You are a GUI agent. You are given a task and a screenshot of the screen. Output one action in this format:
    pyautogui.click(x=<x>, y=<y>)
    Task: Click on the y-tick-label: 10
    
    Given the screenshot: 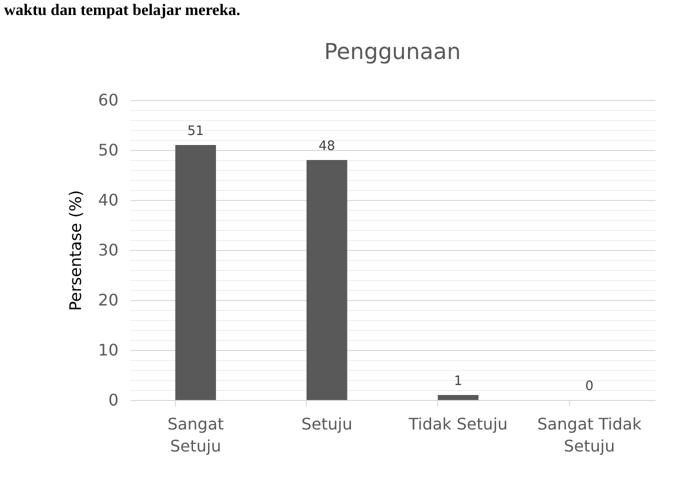 What is the action you would take?
    pyautogui.click(x=108, y=350)
    